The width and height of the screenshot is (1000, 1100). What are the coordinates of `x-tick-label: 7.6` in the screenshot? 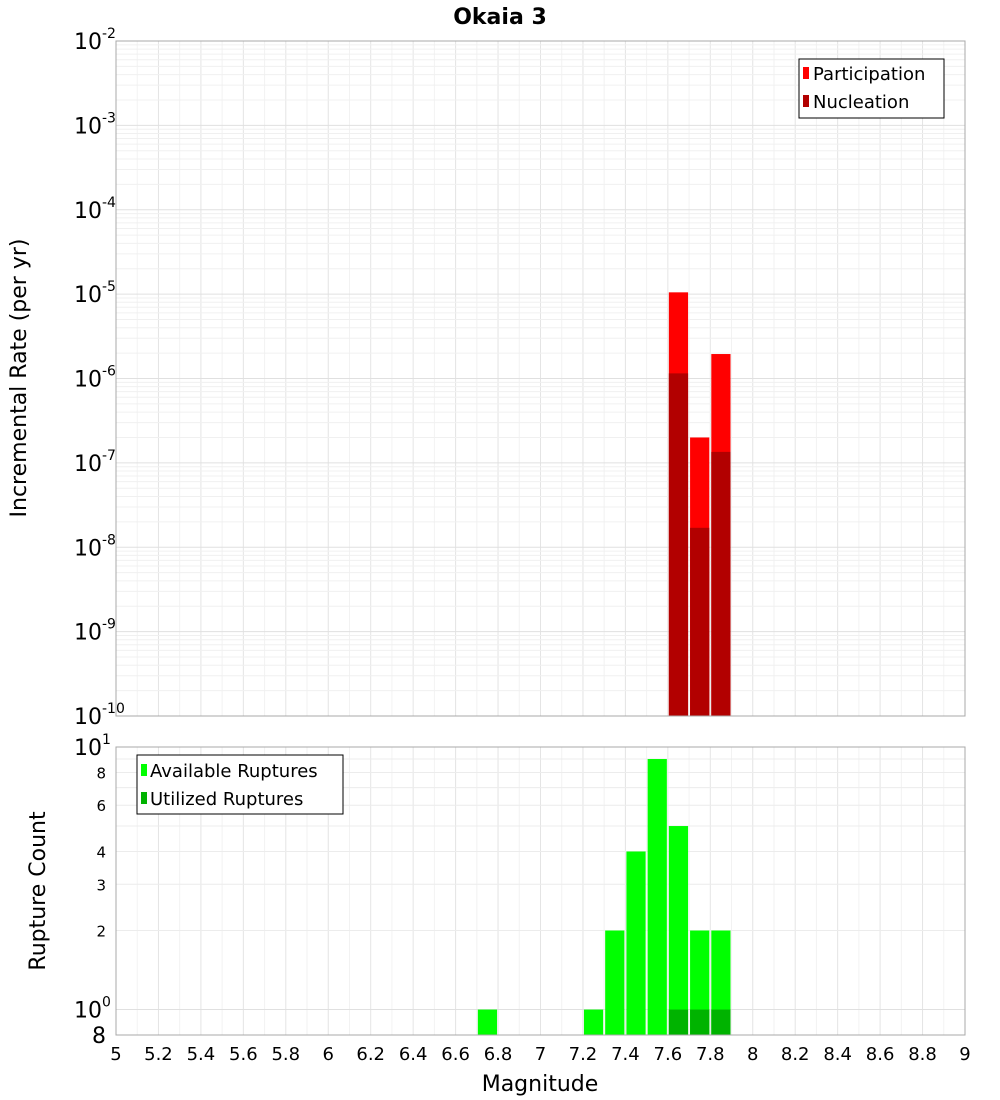 It's located at (668, 1054).